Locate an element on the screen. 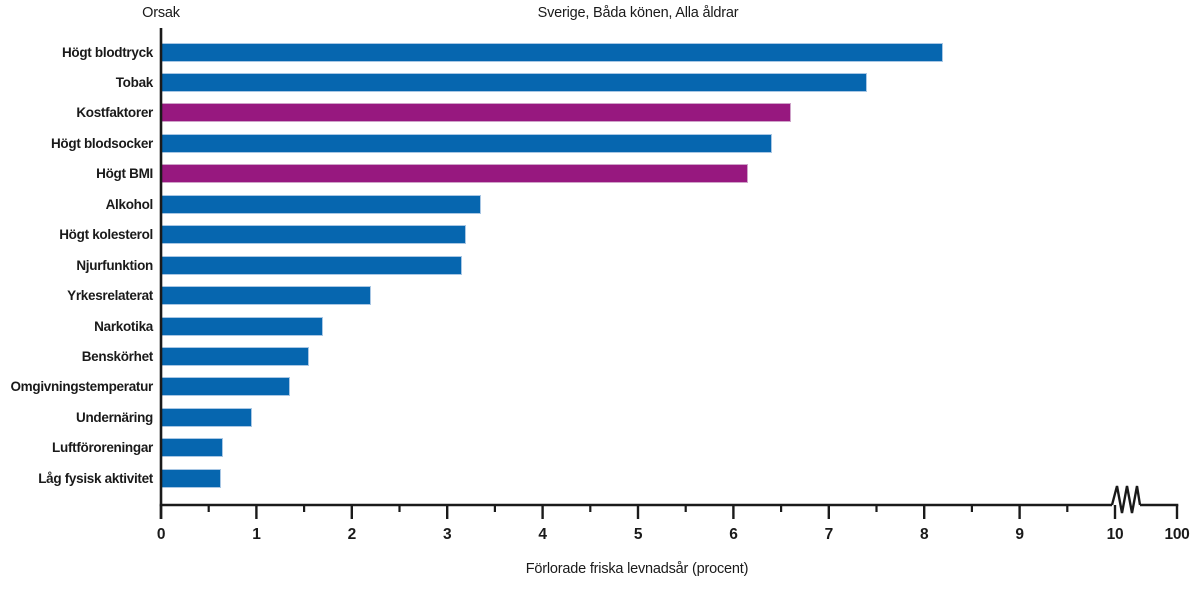  x-axis-tick-label: 10 is located at coordinates (1115, 534).